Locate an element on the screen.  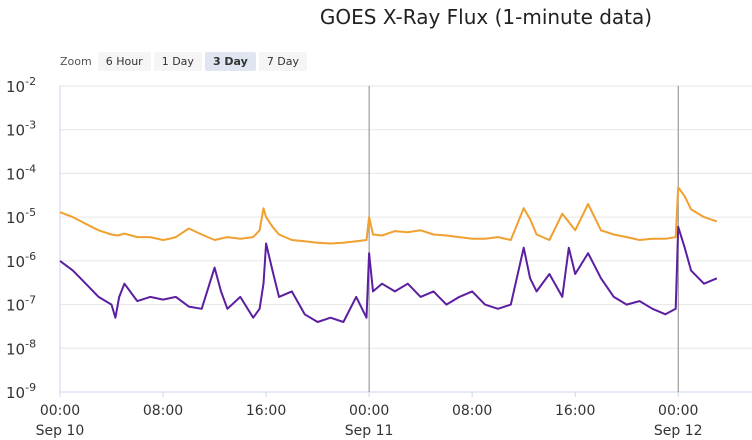
zoom-bar: Zoom 6 Hour 1 Day 3 Day 7 Day is located at coordinates (185, 61).